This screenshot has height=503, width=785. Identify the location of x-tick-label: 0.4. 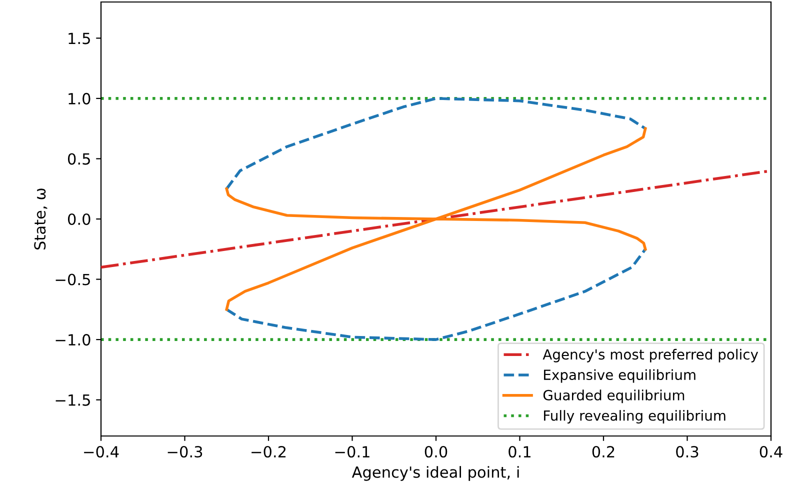
(771, 452).